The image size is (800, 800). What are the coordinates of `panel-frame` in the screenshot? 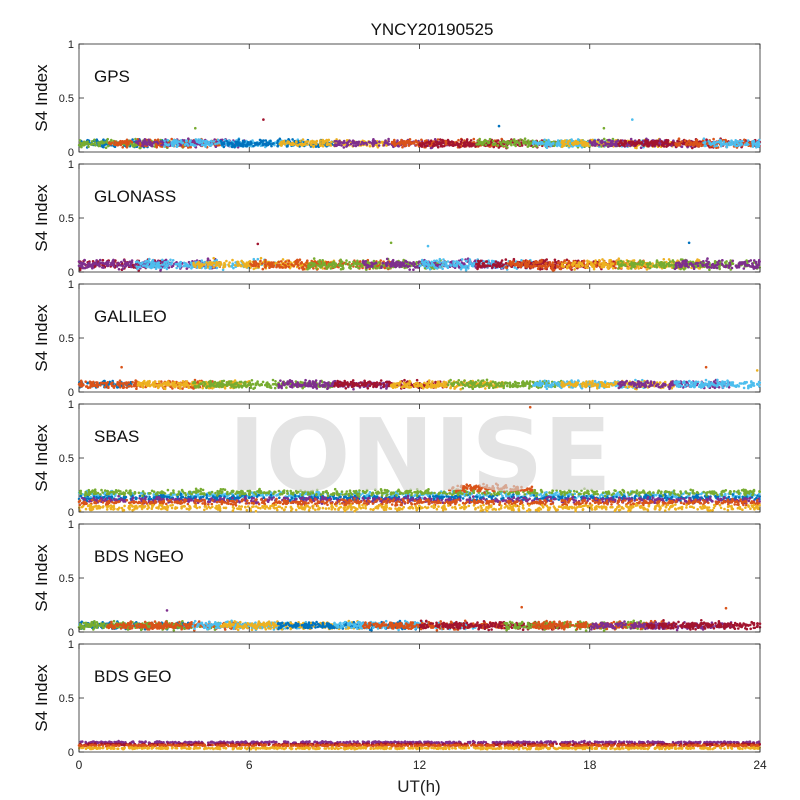 It's located at (419, 218).